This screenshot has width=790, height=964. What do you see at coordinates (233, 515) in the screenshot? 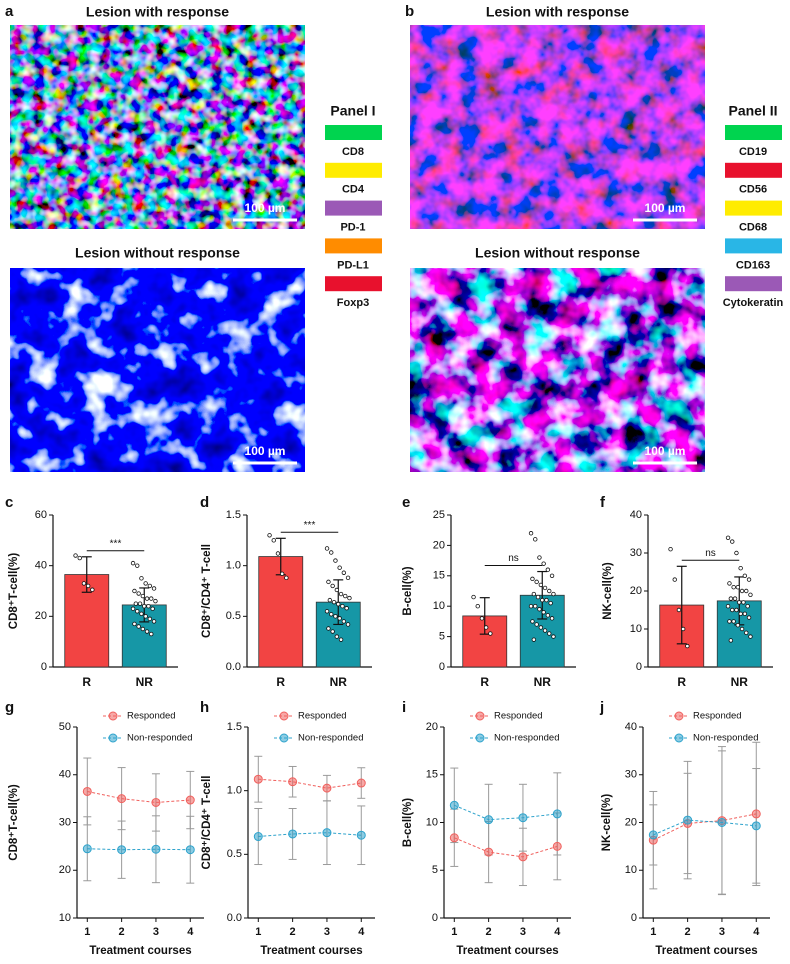
I see `y-tick-label: 1.5` at bounding box center [233, 515].